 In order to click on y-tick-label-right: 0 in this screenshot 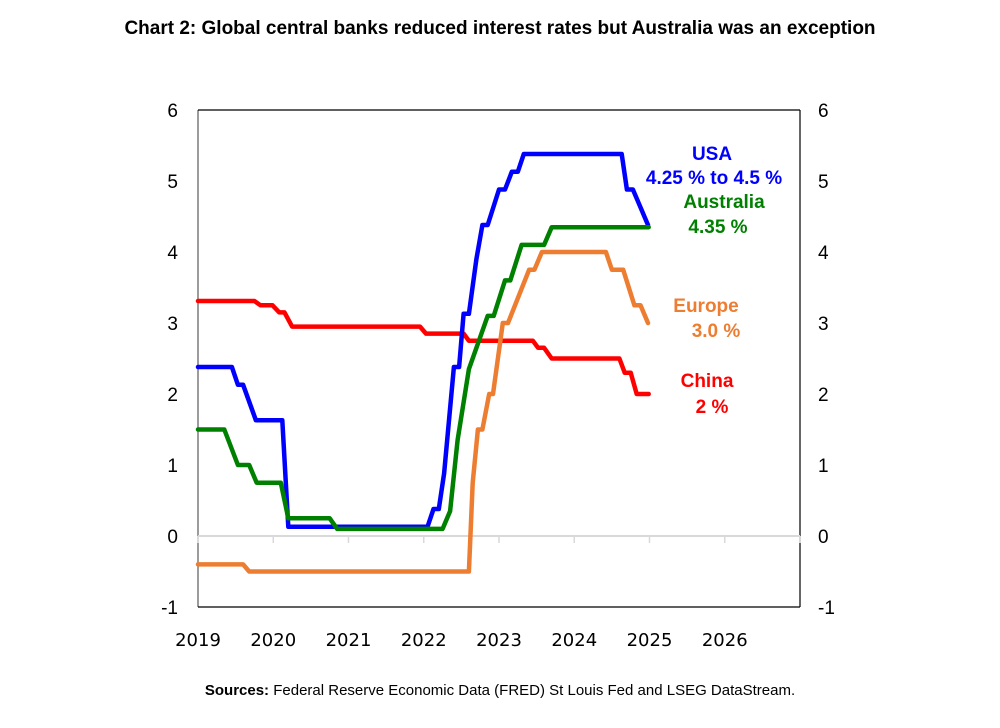, I will do `click(823, 537)`.